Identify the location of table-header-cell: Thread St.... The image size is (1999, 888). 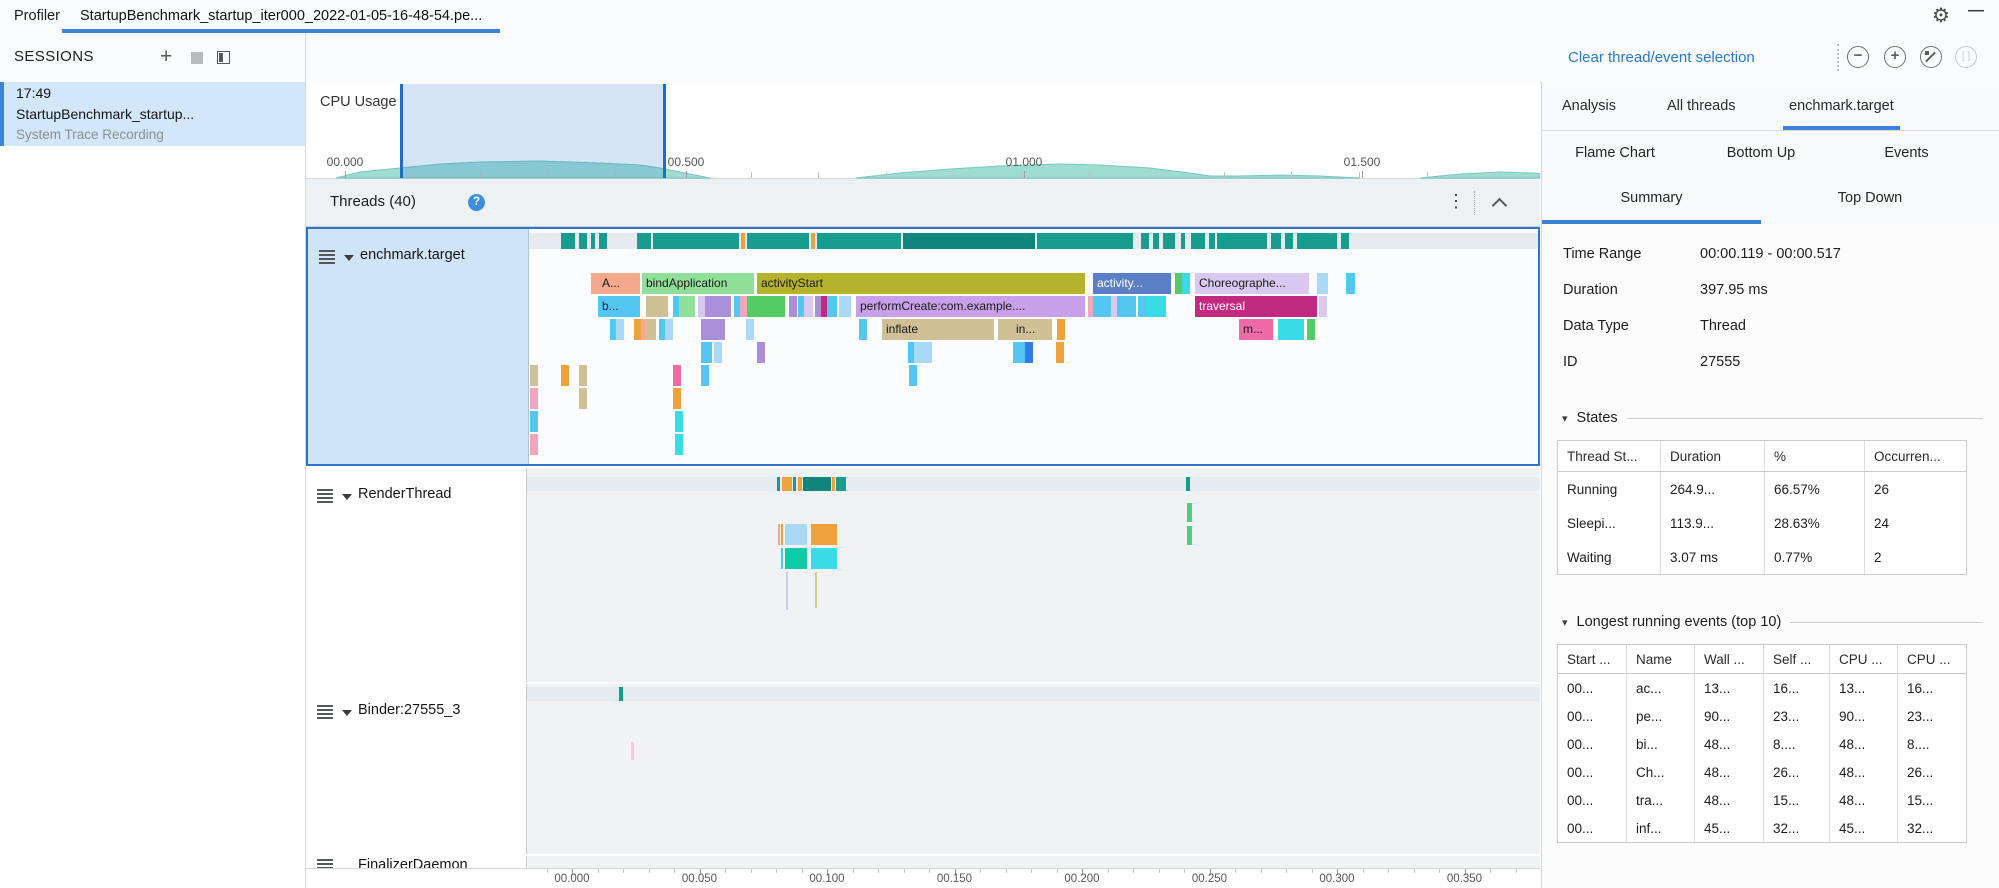
(1609, 456).